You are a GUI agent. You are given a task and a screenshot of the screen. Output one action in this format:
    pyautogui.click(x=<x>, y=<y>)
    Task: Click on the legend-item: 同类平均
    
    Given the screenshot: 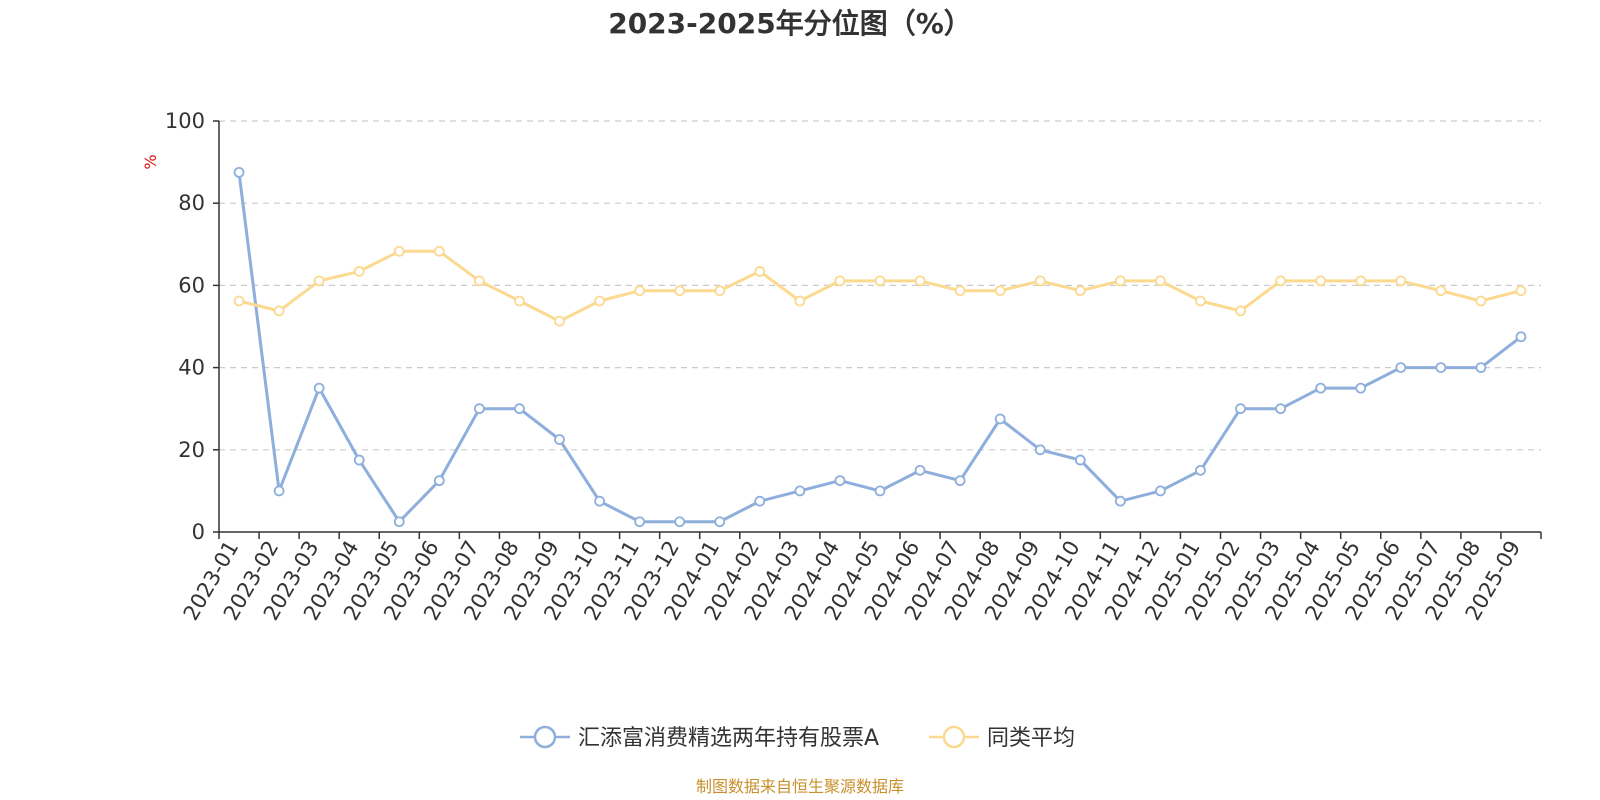 What is the action you would take?
    pyautogui.click(x=1002, y=738)
    